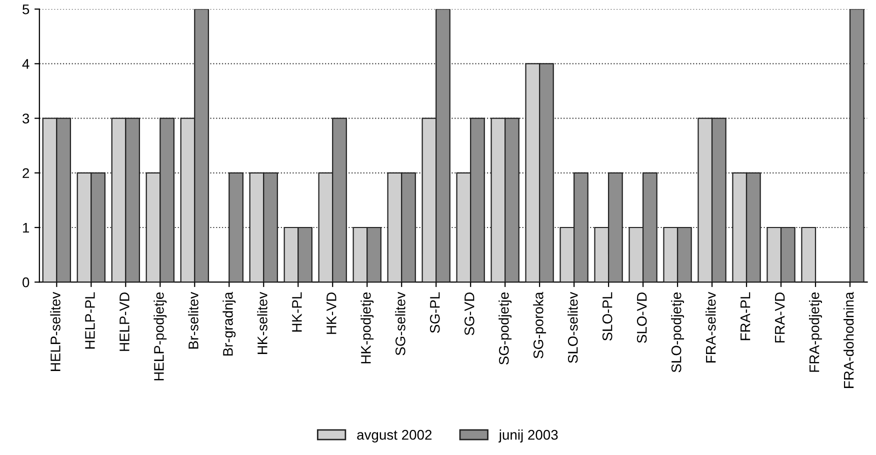 Image resolution: width=876 pixels, height=455 pixels. Describe the element at coordinates (55, 331) in the screenshot. I see `x-tick-label: HELP-selitev` at that location.